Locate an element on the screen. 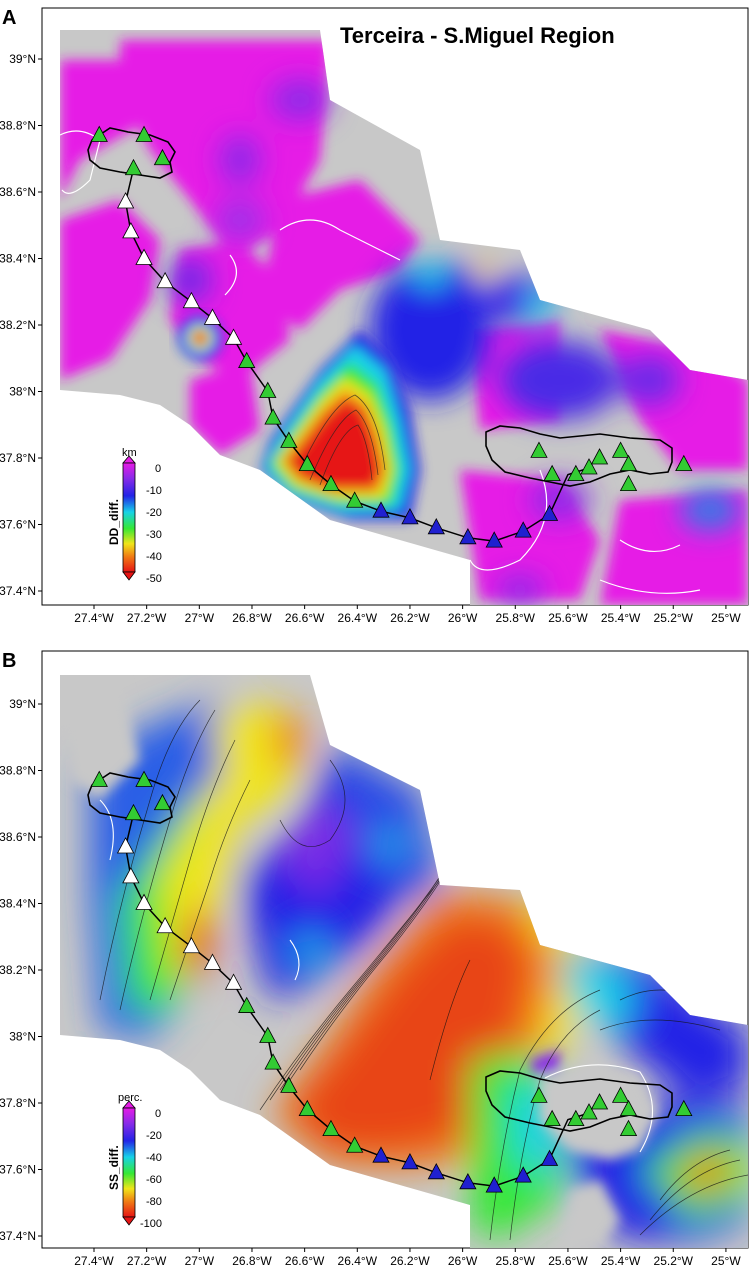  colorbar-tick: -30 is located at coordinates (154, 535).